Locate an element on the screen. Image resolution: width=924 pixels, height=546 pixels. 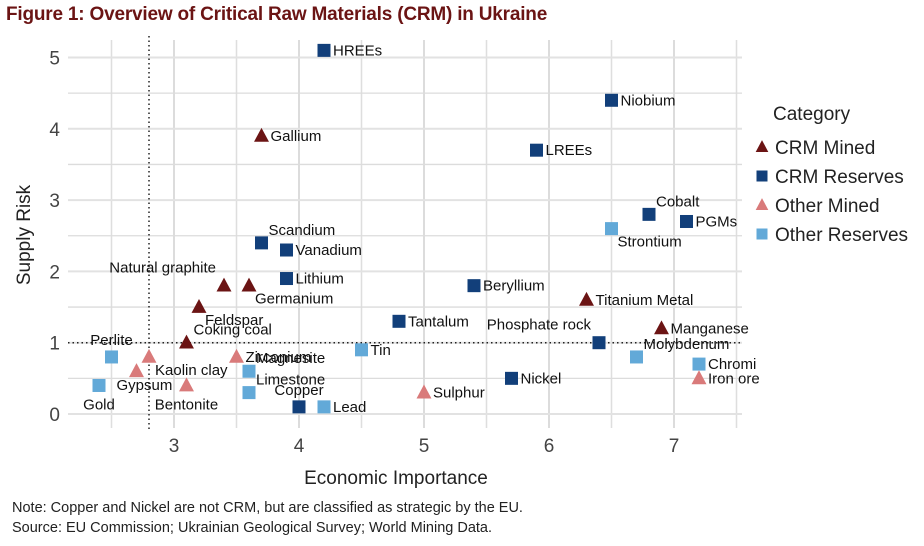
data-point: Natural graphite is located at coordinates (170, 276).